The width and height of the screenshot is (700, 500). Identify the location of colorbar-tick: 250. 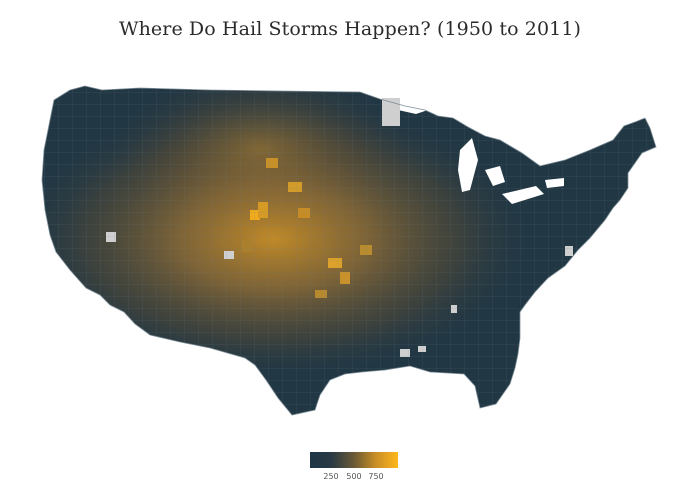
(331, 476).